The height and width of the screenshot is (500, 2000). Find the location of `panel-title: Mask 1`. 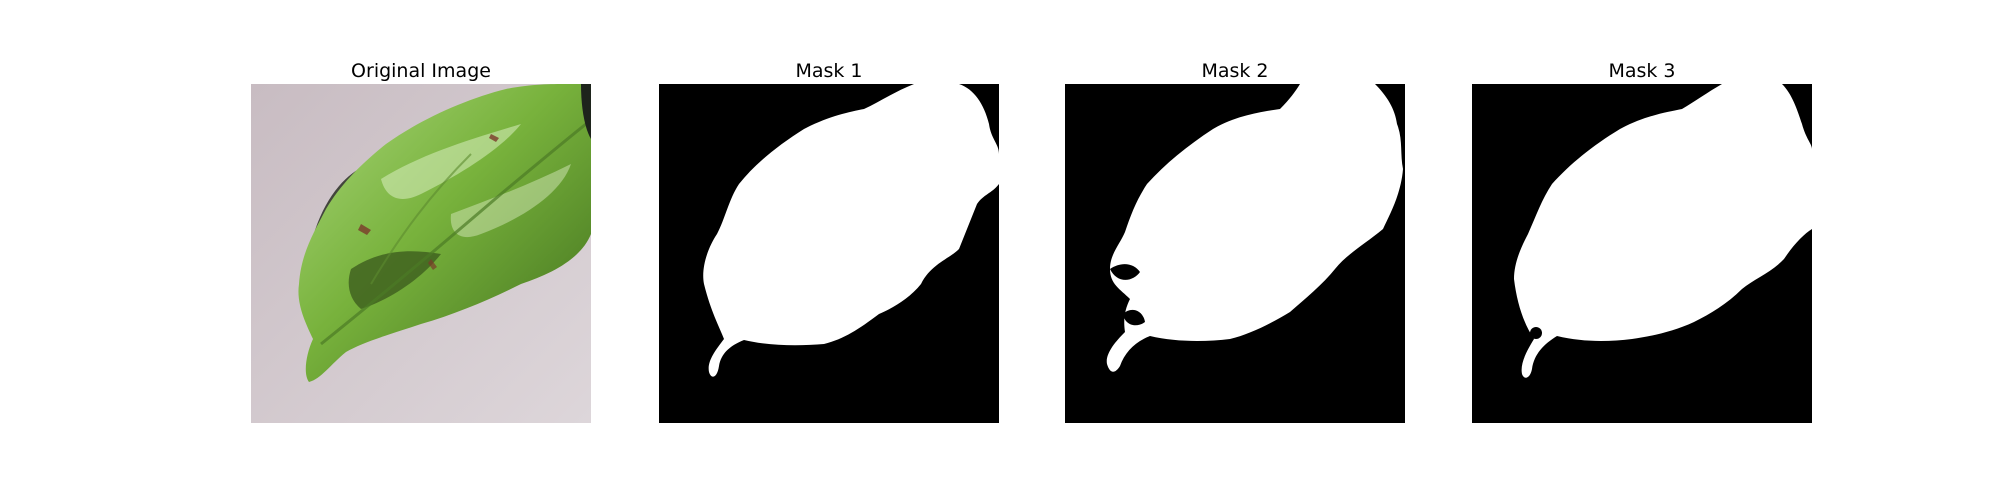

panel-title: Mask 1 is located at coordinates (829, 71).